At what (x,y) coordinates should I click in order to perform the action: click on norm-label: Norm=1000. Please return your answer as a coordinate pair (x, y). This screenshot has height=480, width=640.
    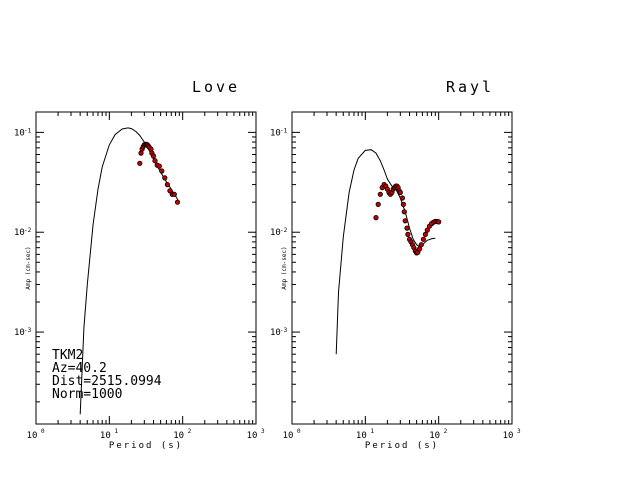
    Looking at the image, I should click on (87, 394).